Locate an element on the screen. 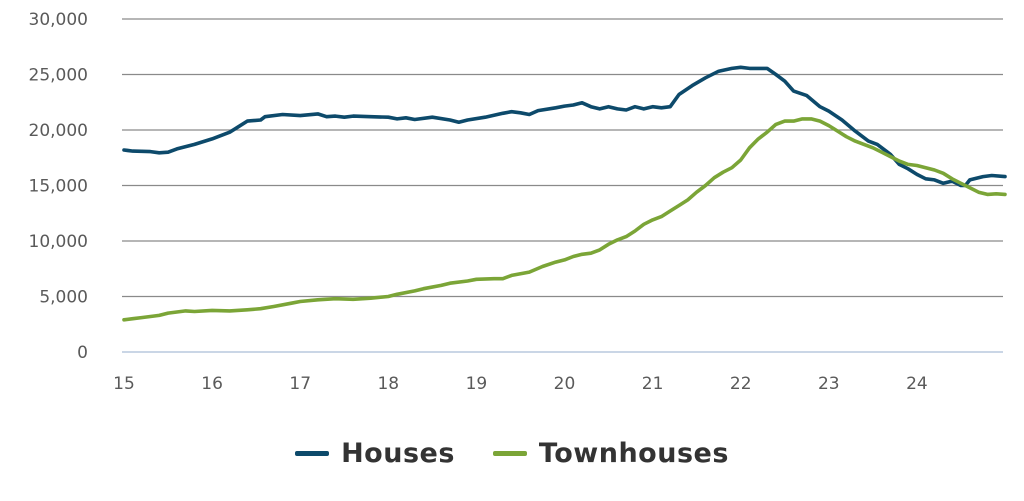  x-tick-label: 24 is located at coordinates (917, 384).